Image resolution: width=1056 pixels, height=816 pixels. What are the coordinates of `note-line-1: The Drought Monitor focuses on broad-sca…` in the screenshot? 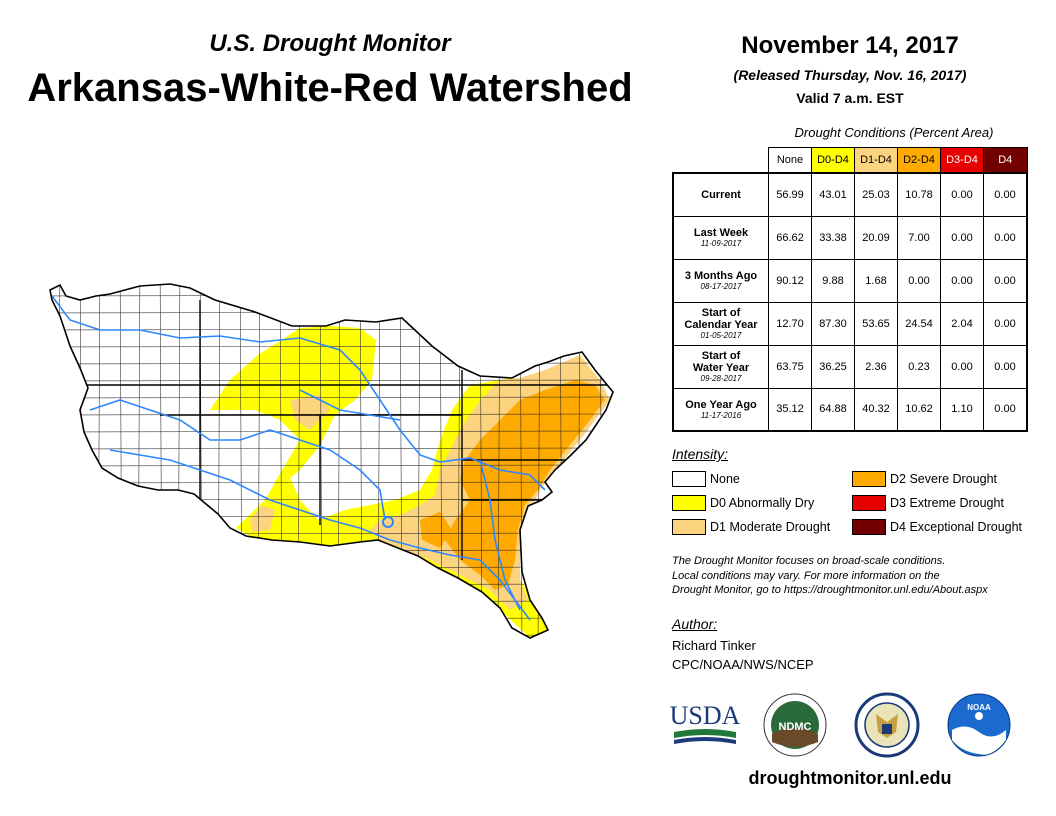 It's located at (809, 561).